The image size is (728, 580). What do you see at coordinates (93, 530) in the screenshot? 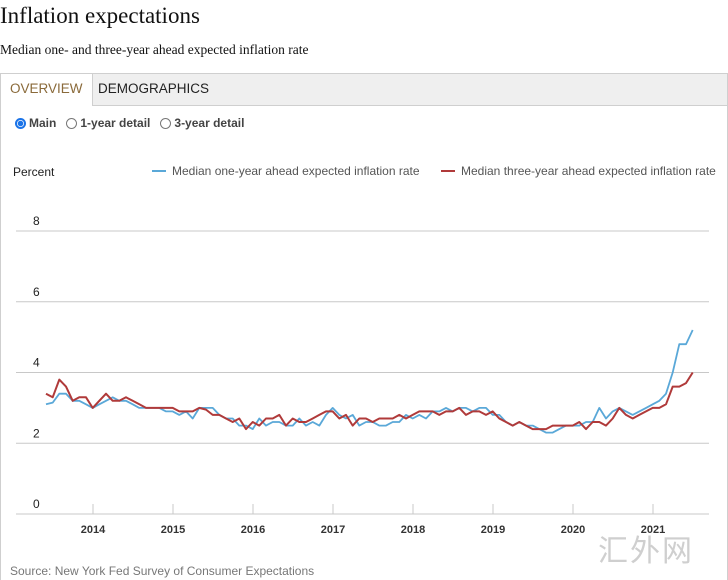
I see `x-tick-label: 2014` at bounding box center [93, 530].